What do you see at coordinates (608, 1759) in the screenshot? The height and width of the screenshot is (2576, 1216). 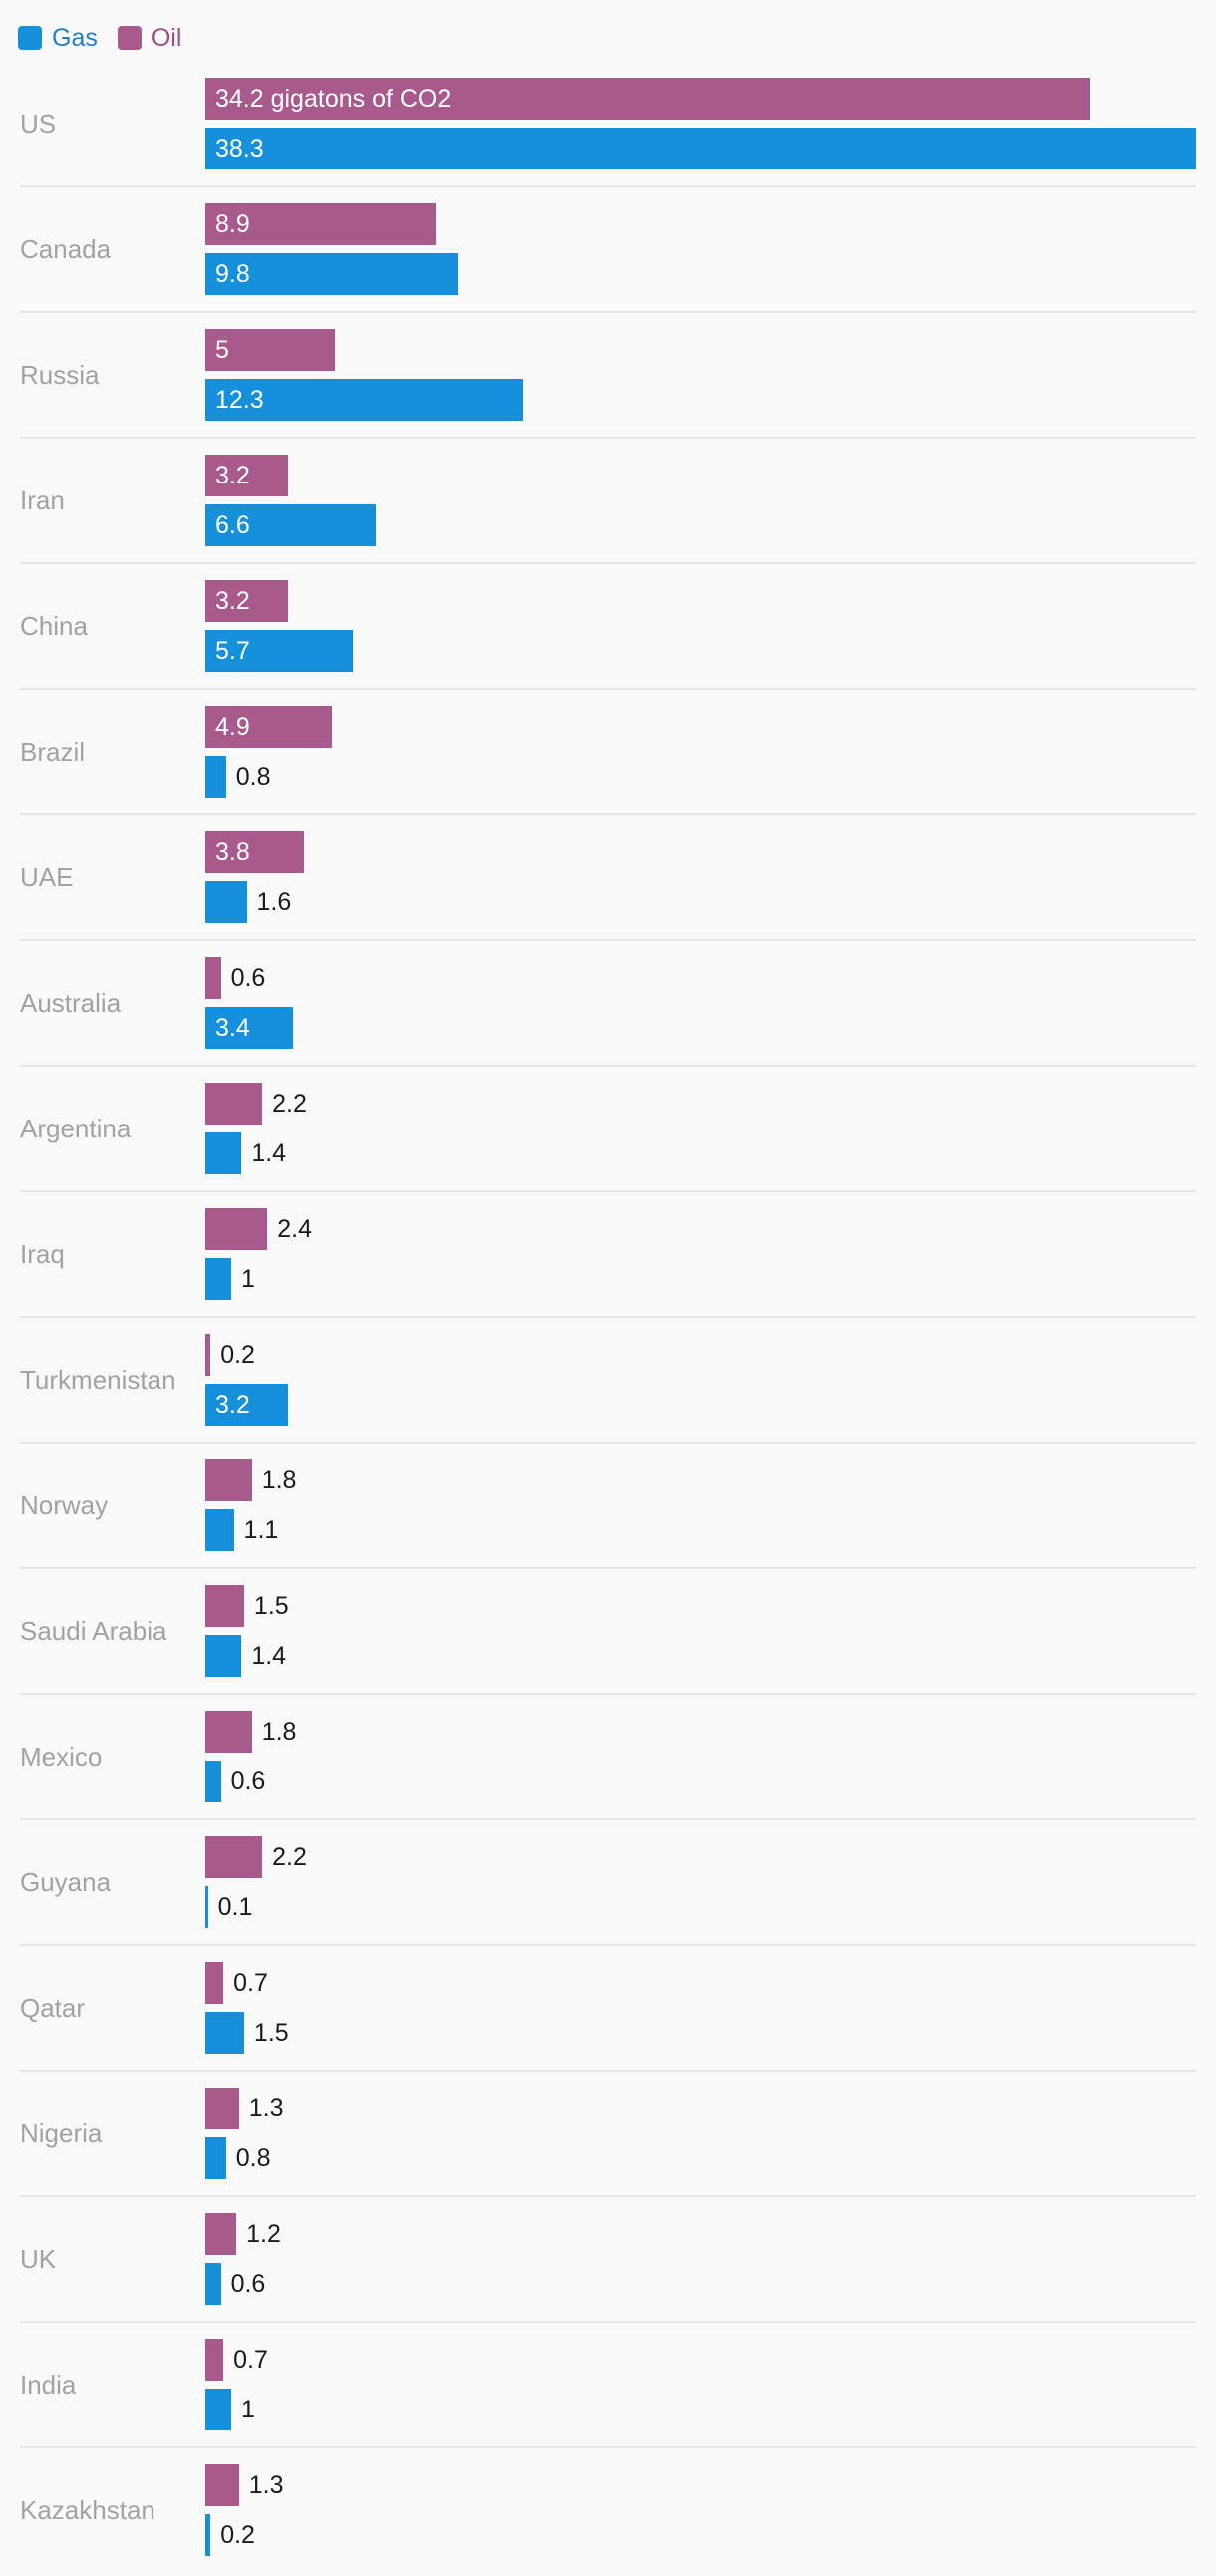 I see `chart-row: Mexico 1.8 0.6` at bounding box center [608, 1759].